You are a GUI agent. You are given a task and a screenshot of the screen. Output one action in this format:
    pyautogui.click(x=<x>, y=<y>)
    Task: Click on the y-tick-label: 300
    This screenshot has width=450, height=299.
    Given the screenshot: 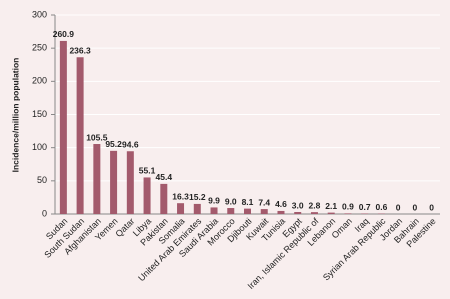 What is the action you would take?
    pyautogui.click(x=39, y=14)
    